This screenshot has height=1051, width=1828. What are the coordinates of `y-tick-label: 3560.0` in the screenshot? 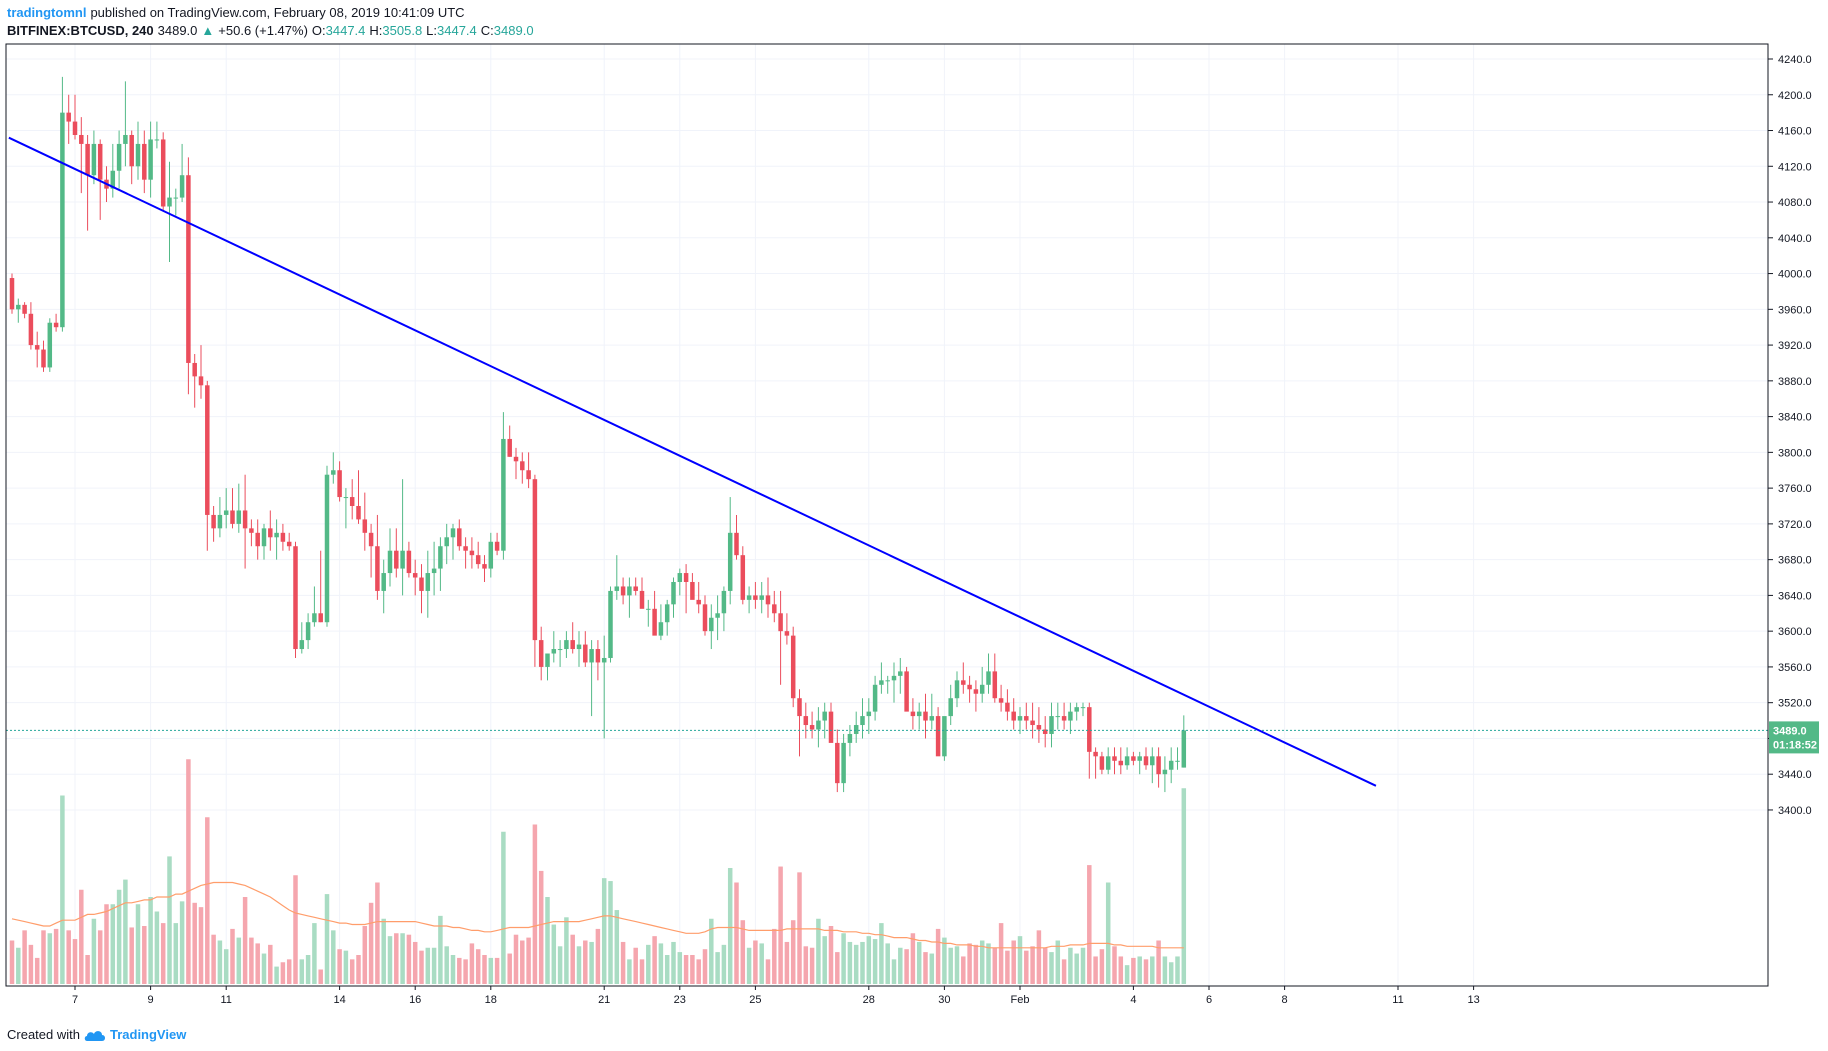 It's located at (1795, 668).